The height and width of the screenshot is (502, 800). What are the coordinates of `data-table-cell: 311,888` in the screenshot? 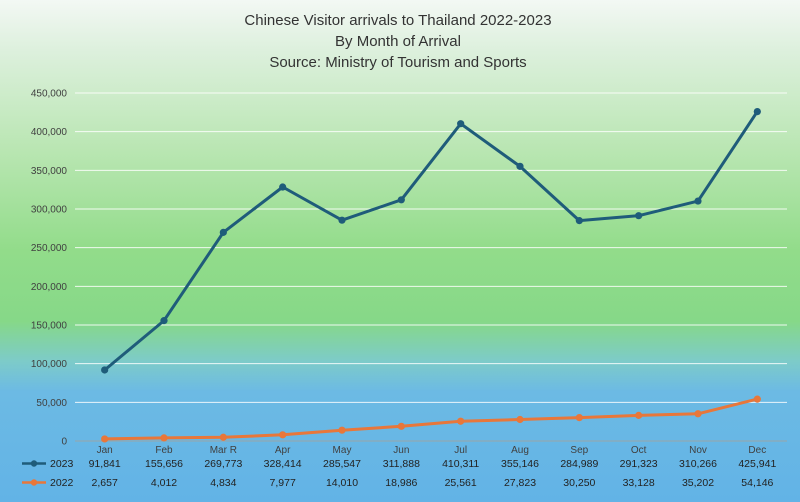 It's located at (401, 464).